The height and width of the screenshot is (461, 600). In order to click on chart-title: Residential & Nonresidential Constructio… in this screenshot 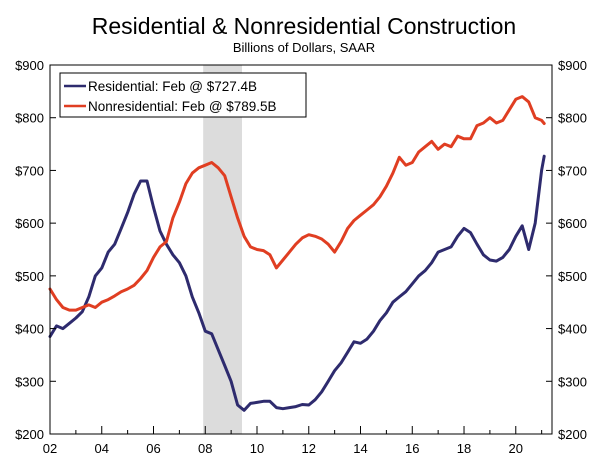, I will do `click(304, 26)`.